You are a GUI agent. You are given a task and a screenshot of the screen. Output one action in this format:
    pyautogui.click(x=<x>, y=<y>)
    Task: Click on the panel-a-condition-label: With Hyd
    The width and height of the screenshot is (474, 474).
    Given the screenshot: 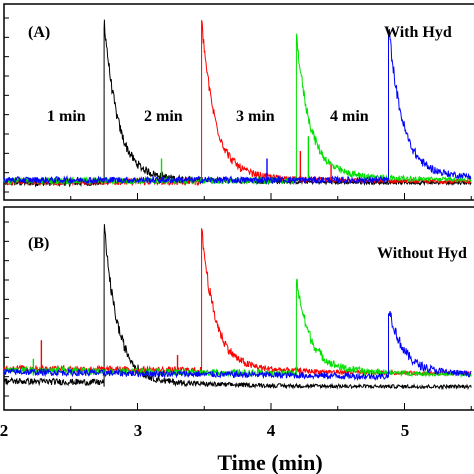 What is the action you would take?
    pyautogui.click(x=418, y=32)
    